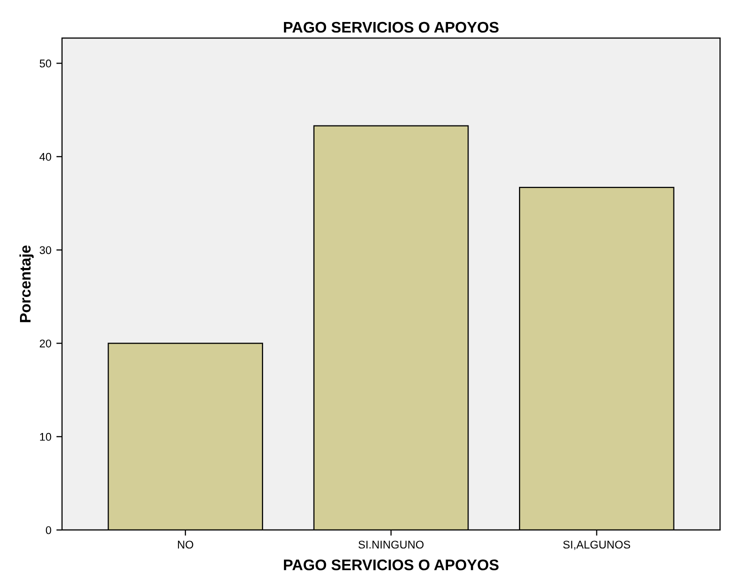 Image resolution: width=734 pixels, height=586 pixels. I want to click on y-axis-title: Porcentaje, so click(26, 283).